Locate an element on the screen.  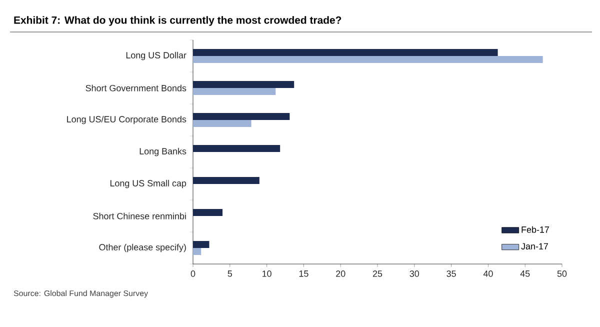
y-tick-label: Short Chinese renminbi is located at coordinates (139, 216).